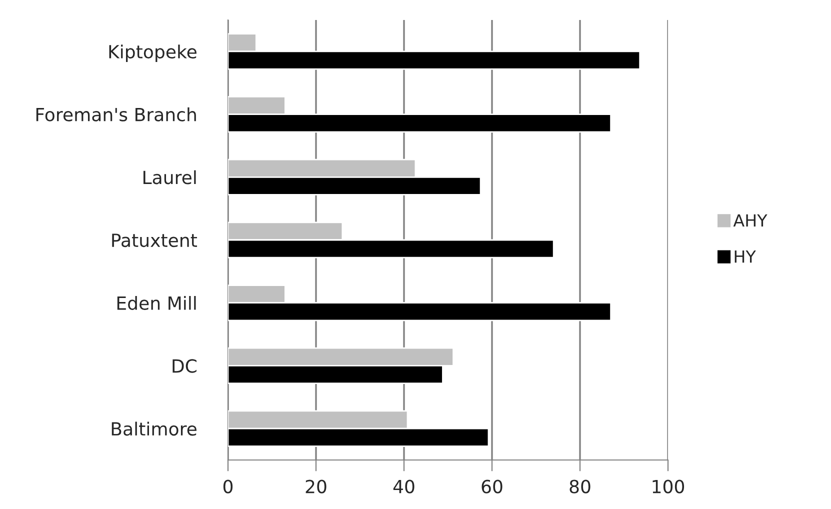  What do you see at coordinates (745, 256) in the screenshot?
I see `legend-label: HY` at bounding box center [745, 256].